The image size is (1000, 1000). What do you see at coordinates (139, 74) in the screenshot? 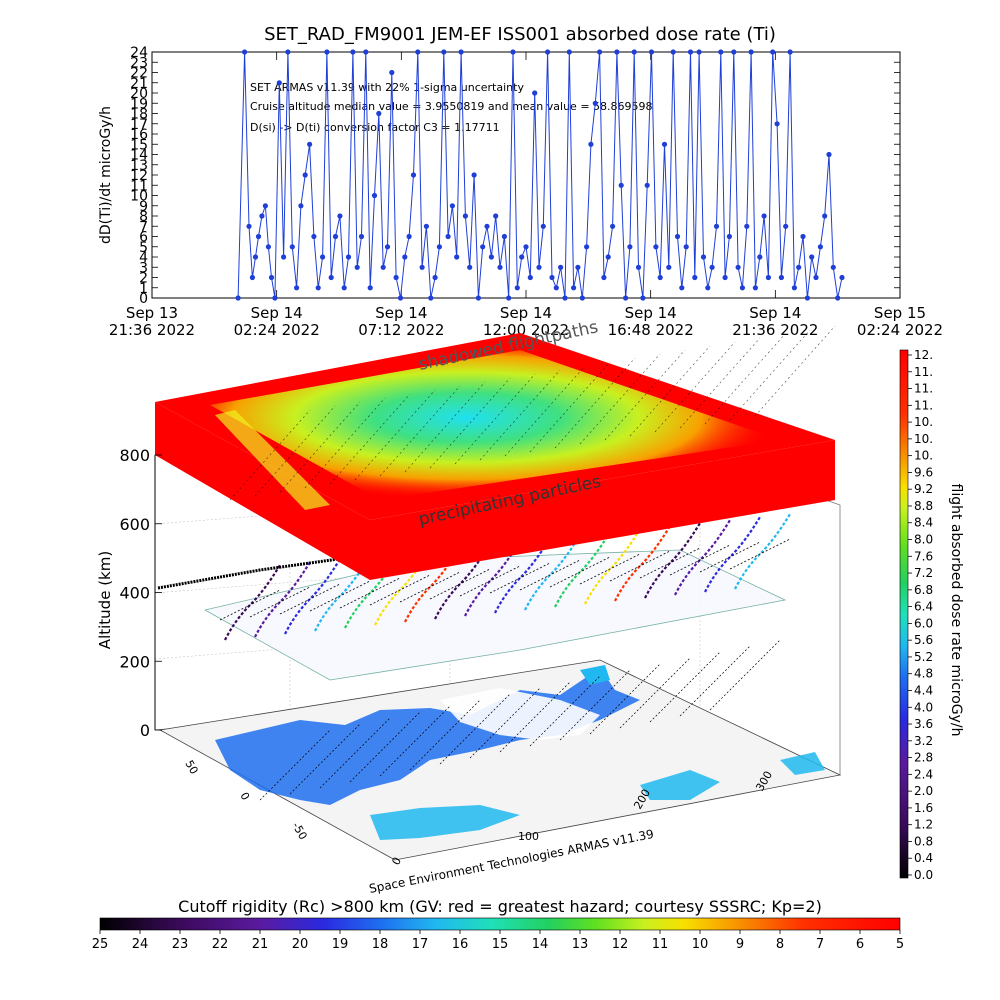
I see `y-tick-label: 22` at bounding box center [139, 74].